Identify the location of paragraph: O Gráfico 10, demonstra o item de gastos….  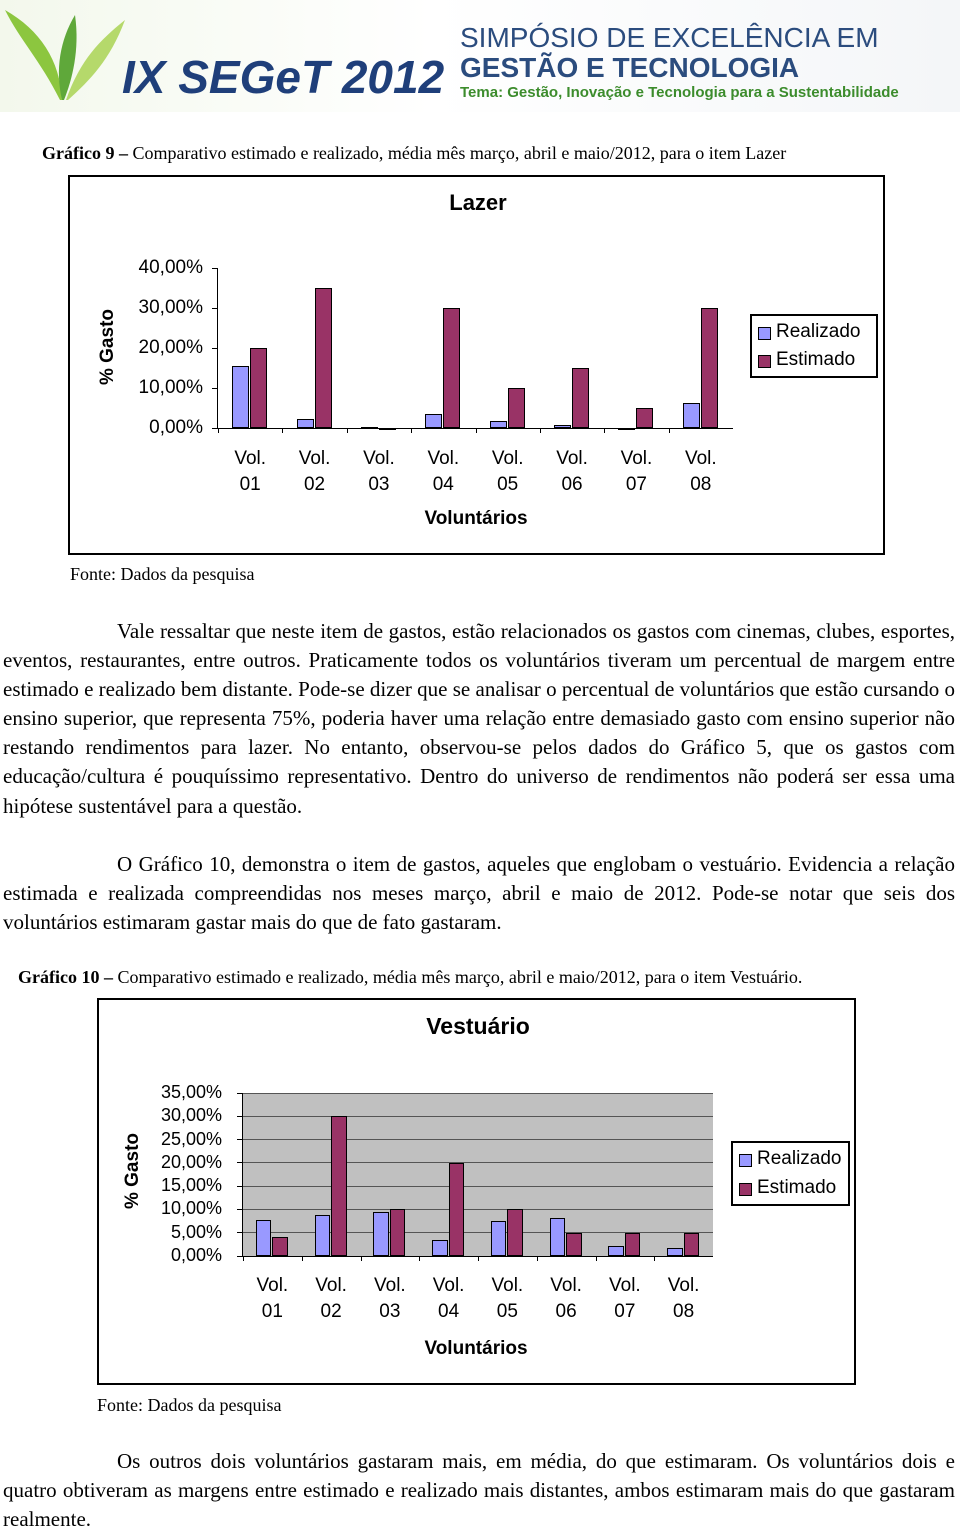
(479, 893).